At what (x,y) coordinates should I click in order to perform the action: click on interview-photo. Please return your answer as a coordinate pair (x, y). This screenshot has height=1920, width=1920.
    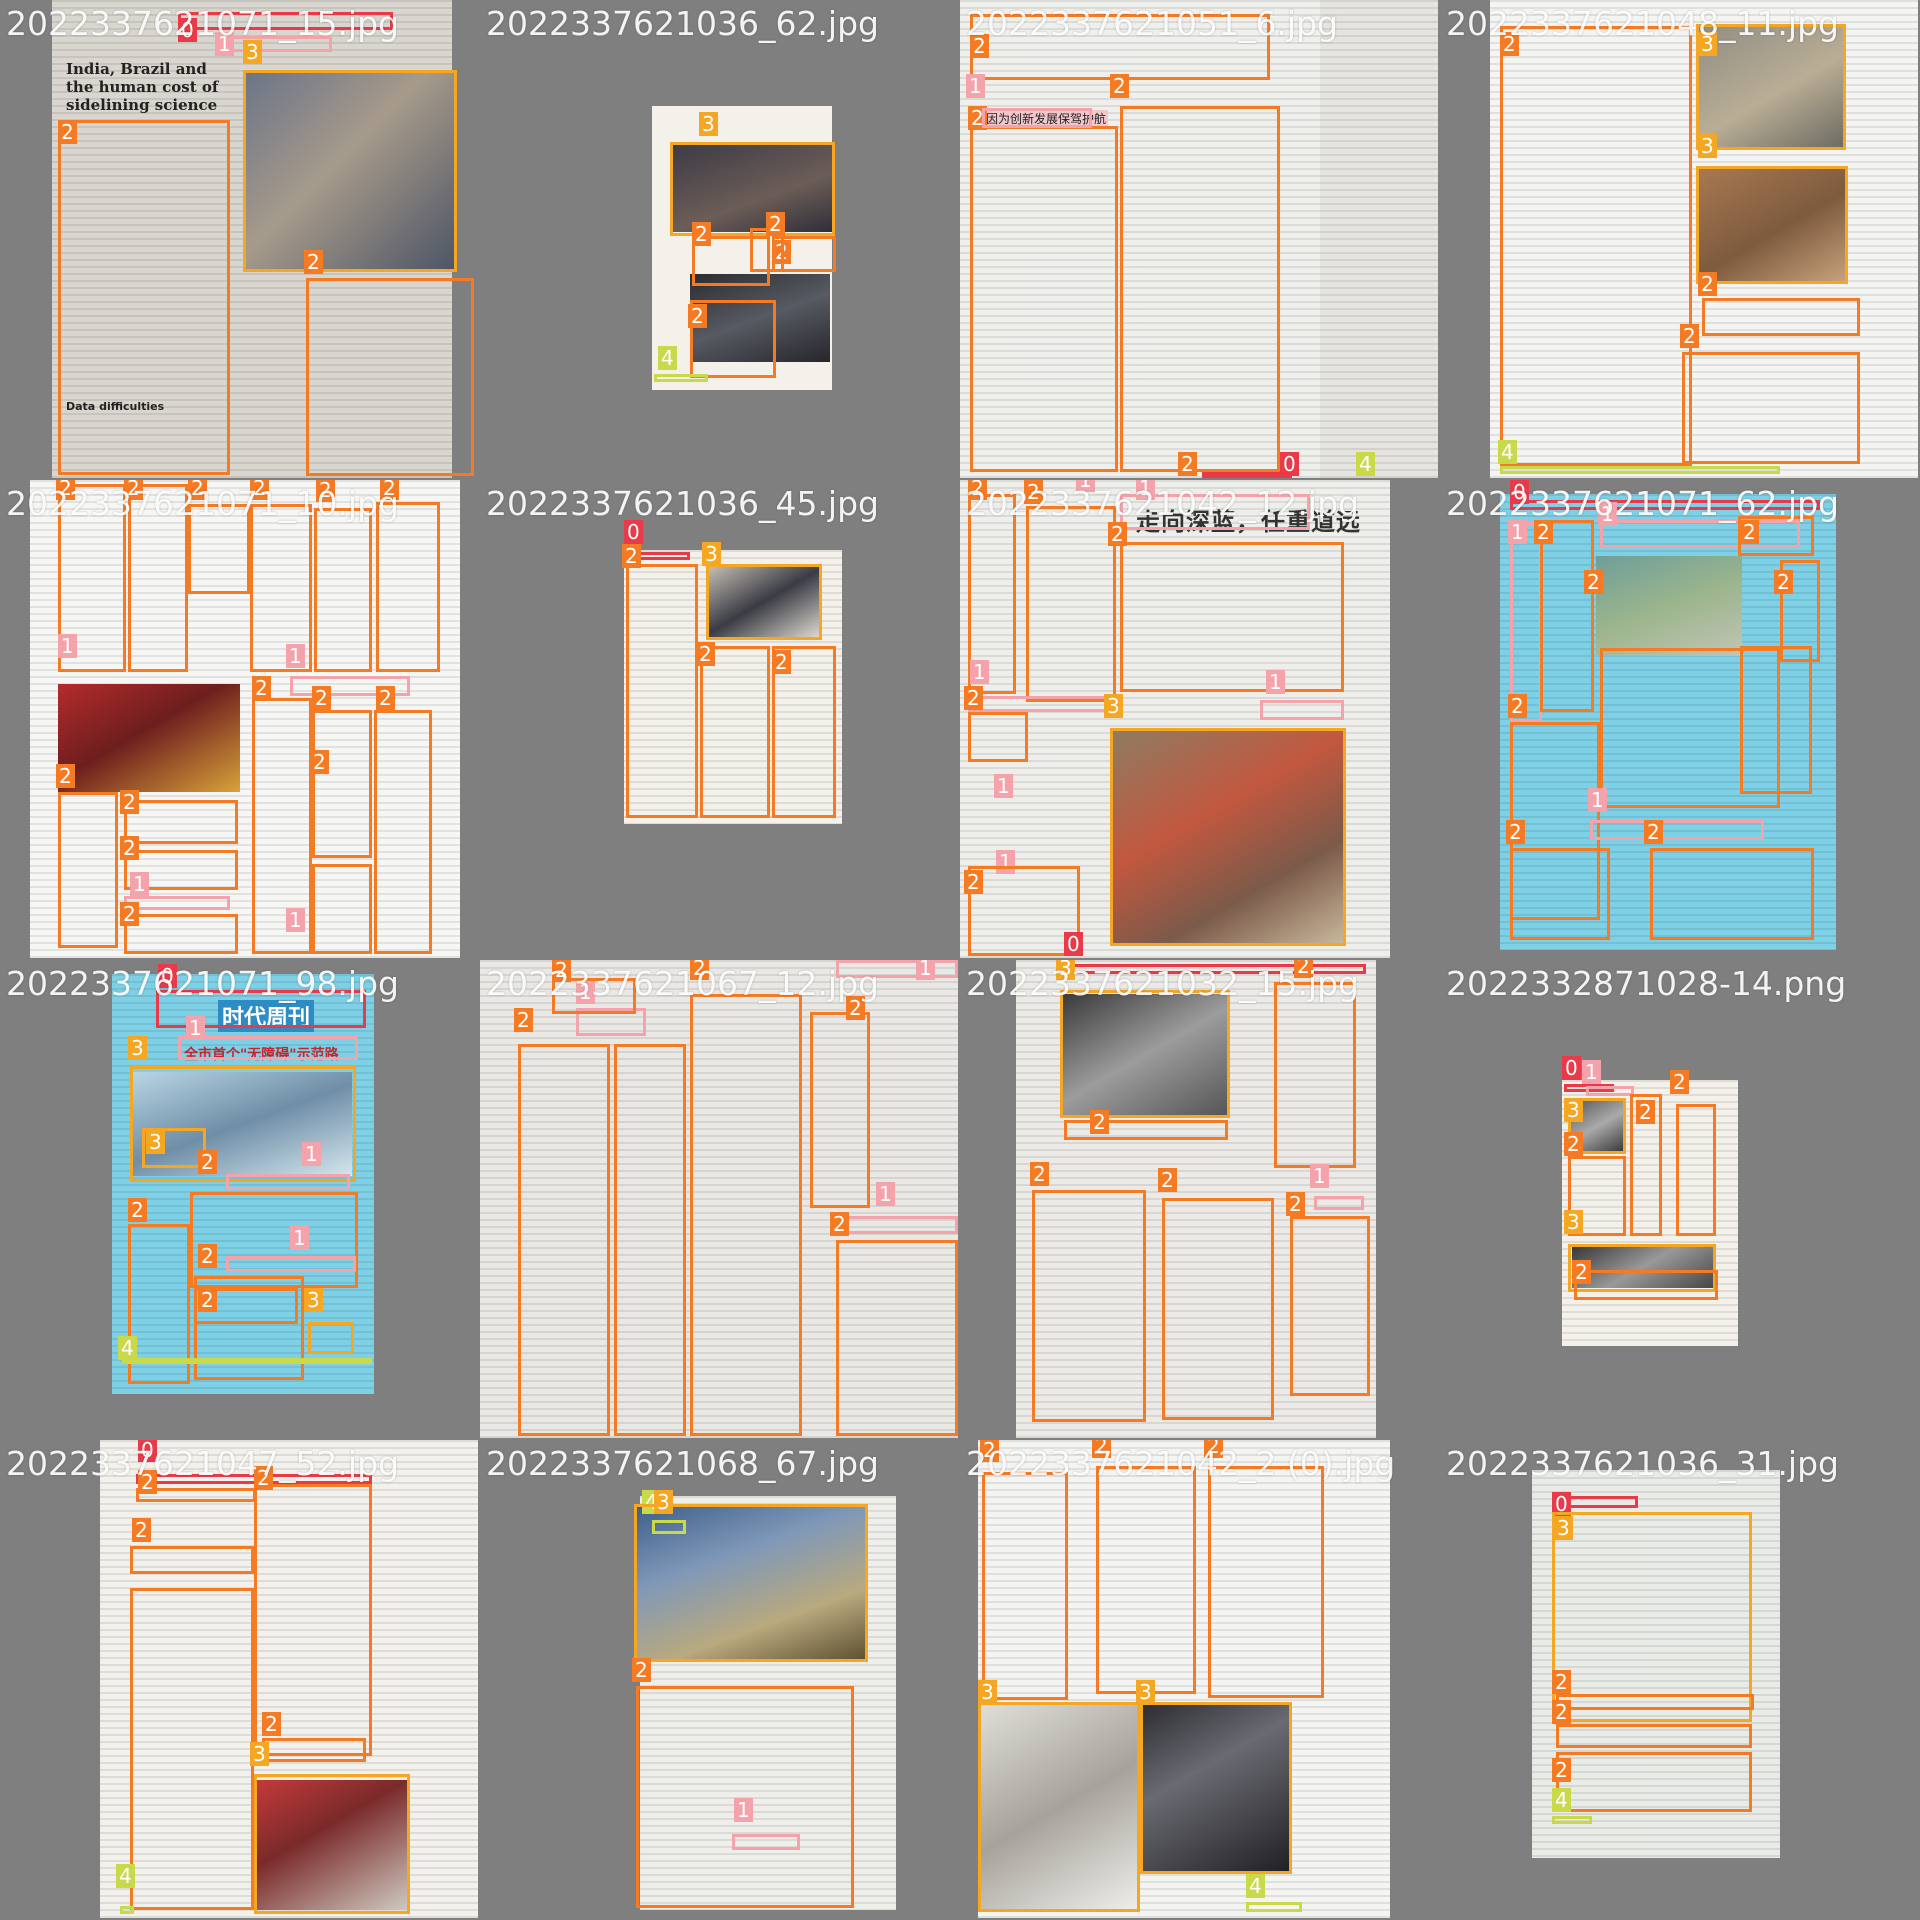
    Looking at the image, I should click on (763, 602).